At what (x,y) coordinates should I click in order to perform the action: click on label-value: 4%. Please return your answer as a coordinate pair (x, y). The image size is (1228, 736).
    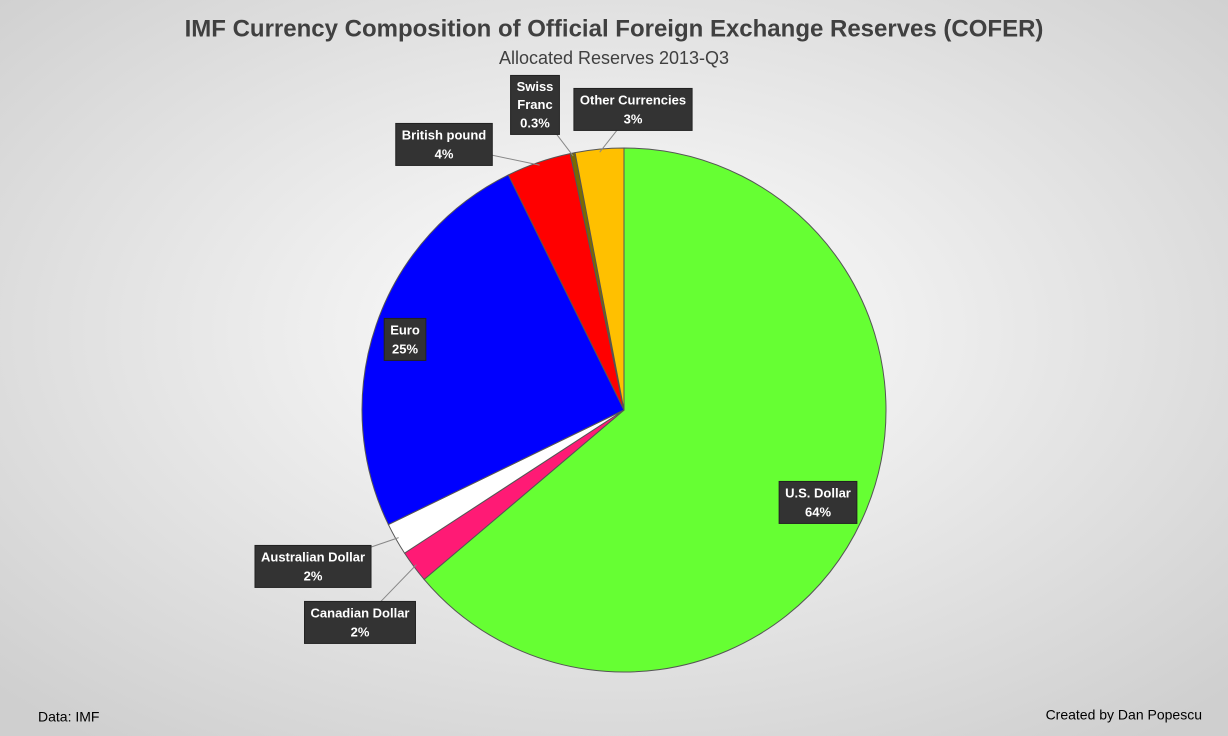
    Looking at the image, I should click on (444, 153).